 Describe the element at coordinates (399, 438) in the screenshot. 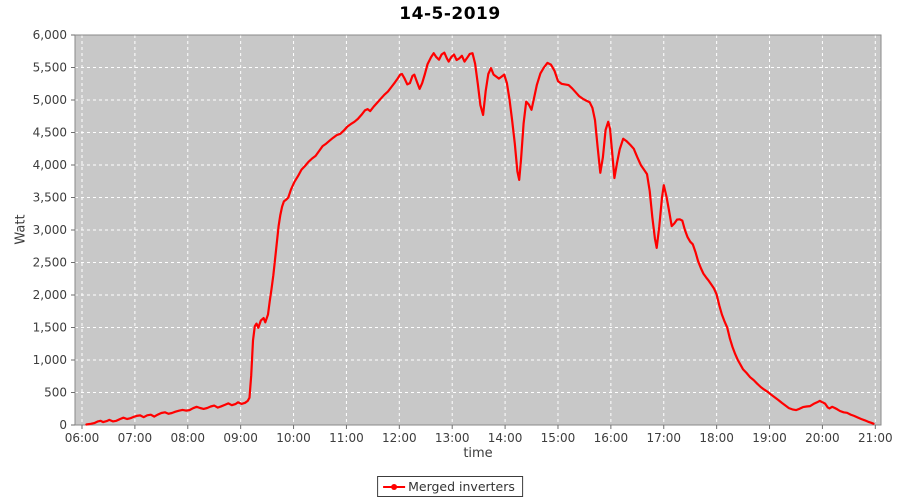

I see `x-tick-label: 12:00` at that location.